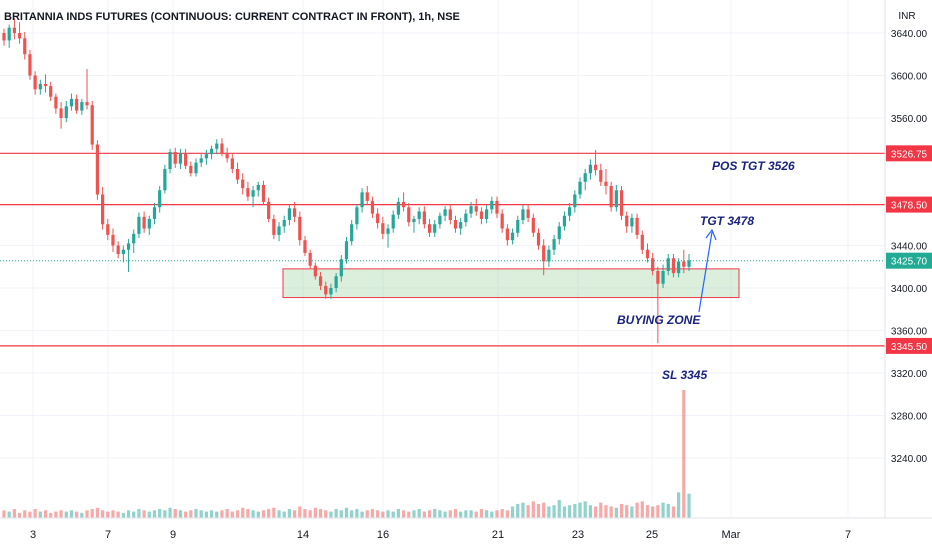  What do you see at coordinates (173, 535) in the screenshot?
I see `x-tick-label: 9` at bounding box center [173, 535].